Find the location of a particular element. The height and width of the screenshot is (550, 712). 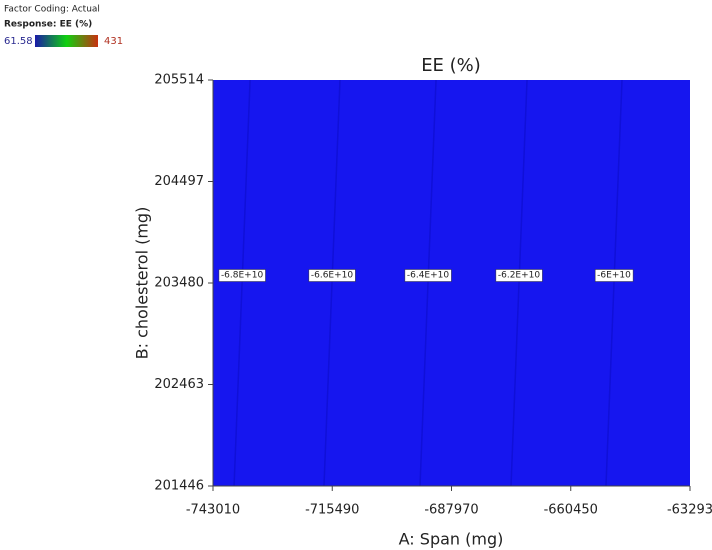

contour-label: -6.2E+10 is located at coordinates (519, 275).